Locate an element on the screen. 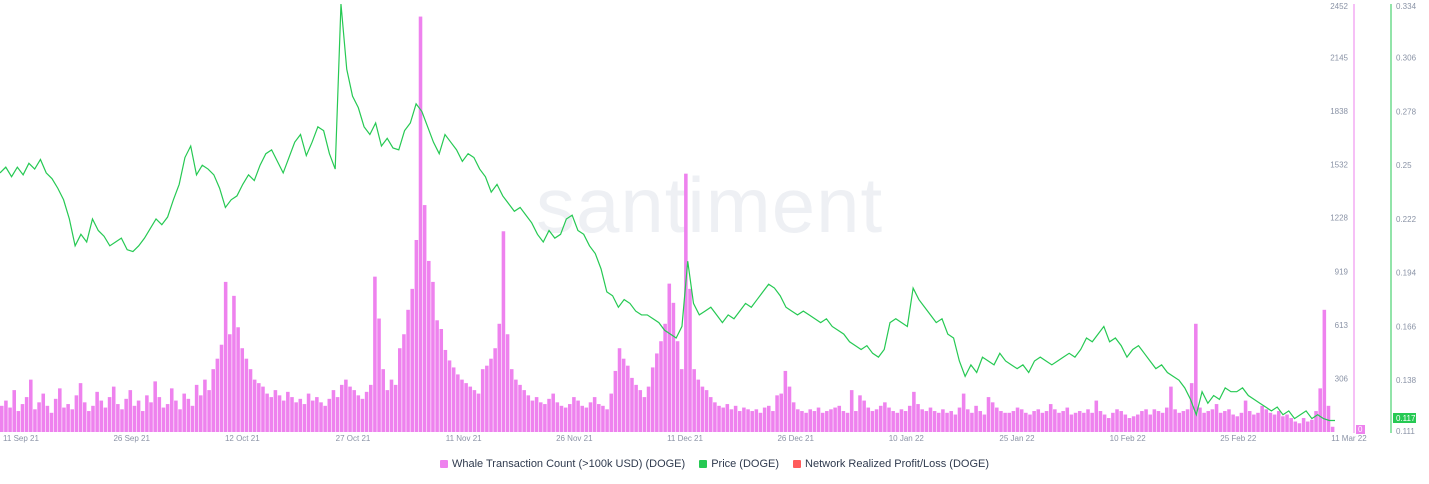  profit-loss-swatch-icon is located at coordinates (797, 464).